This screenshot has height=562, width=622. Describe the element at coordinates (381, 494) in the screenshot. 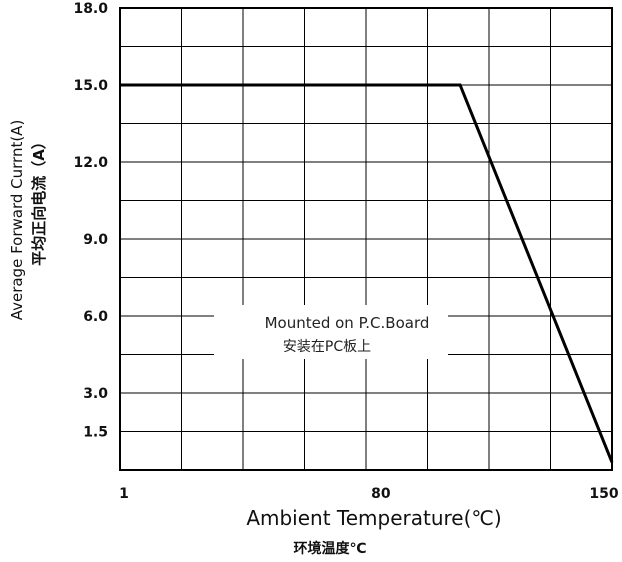

I see `x-tick-label: 80` at that location.